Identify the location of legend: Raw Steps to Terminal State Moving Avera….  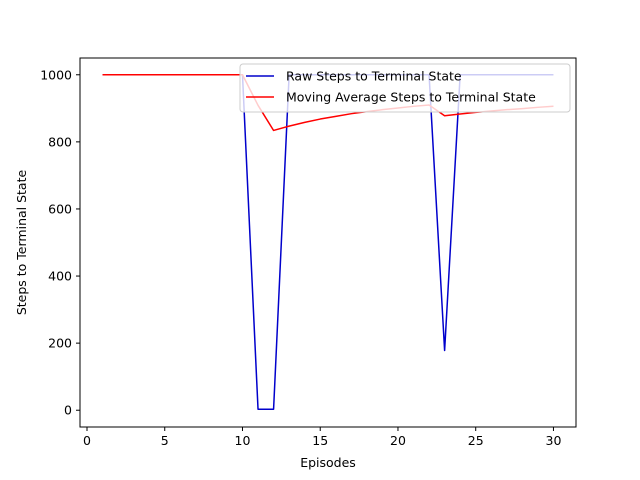
(405, 88).